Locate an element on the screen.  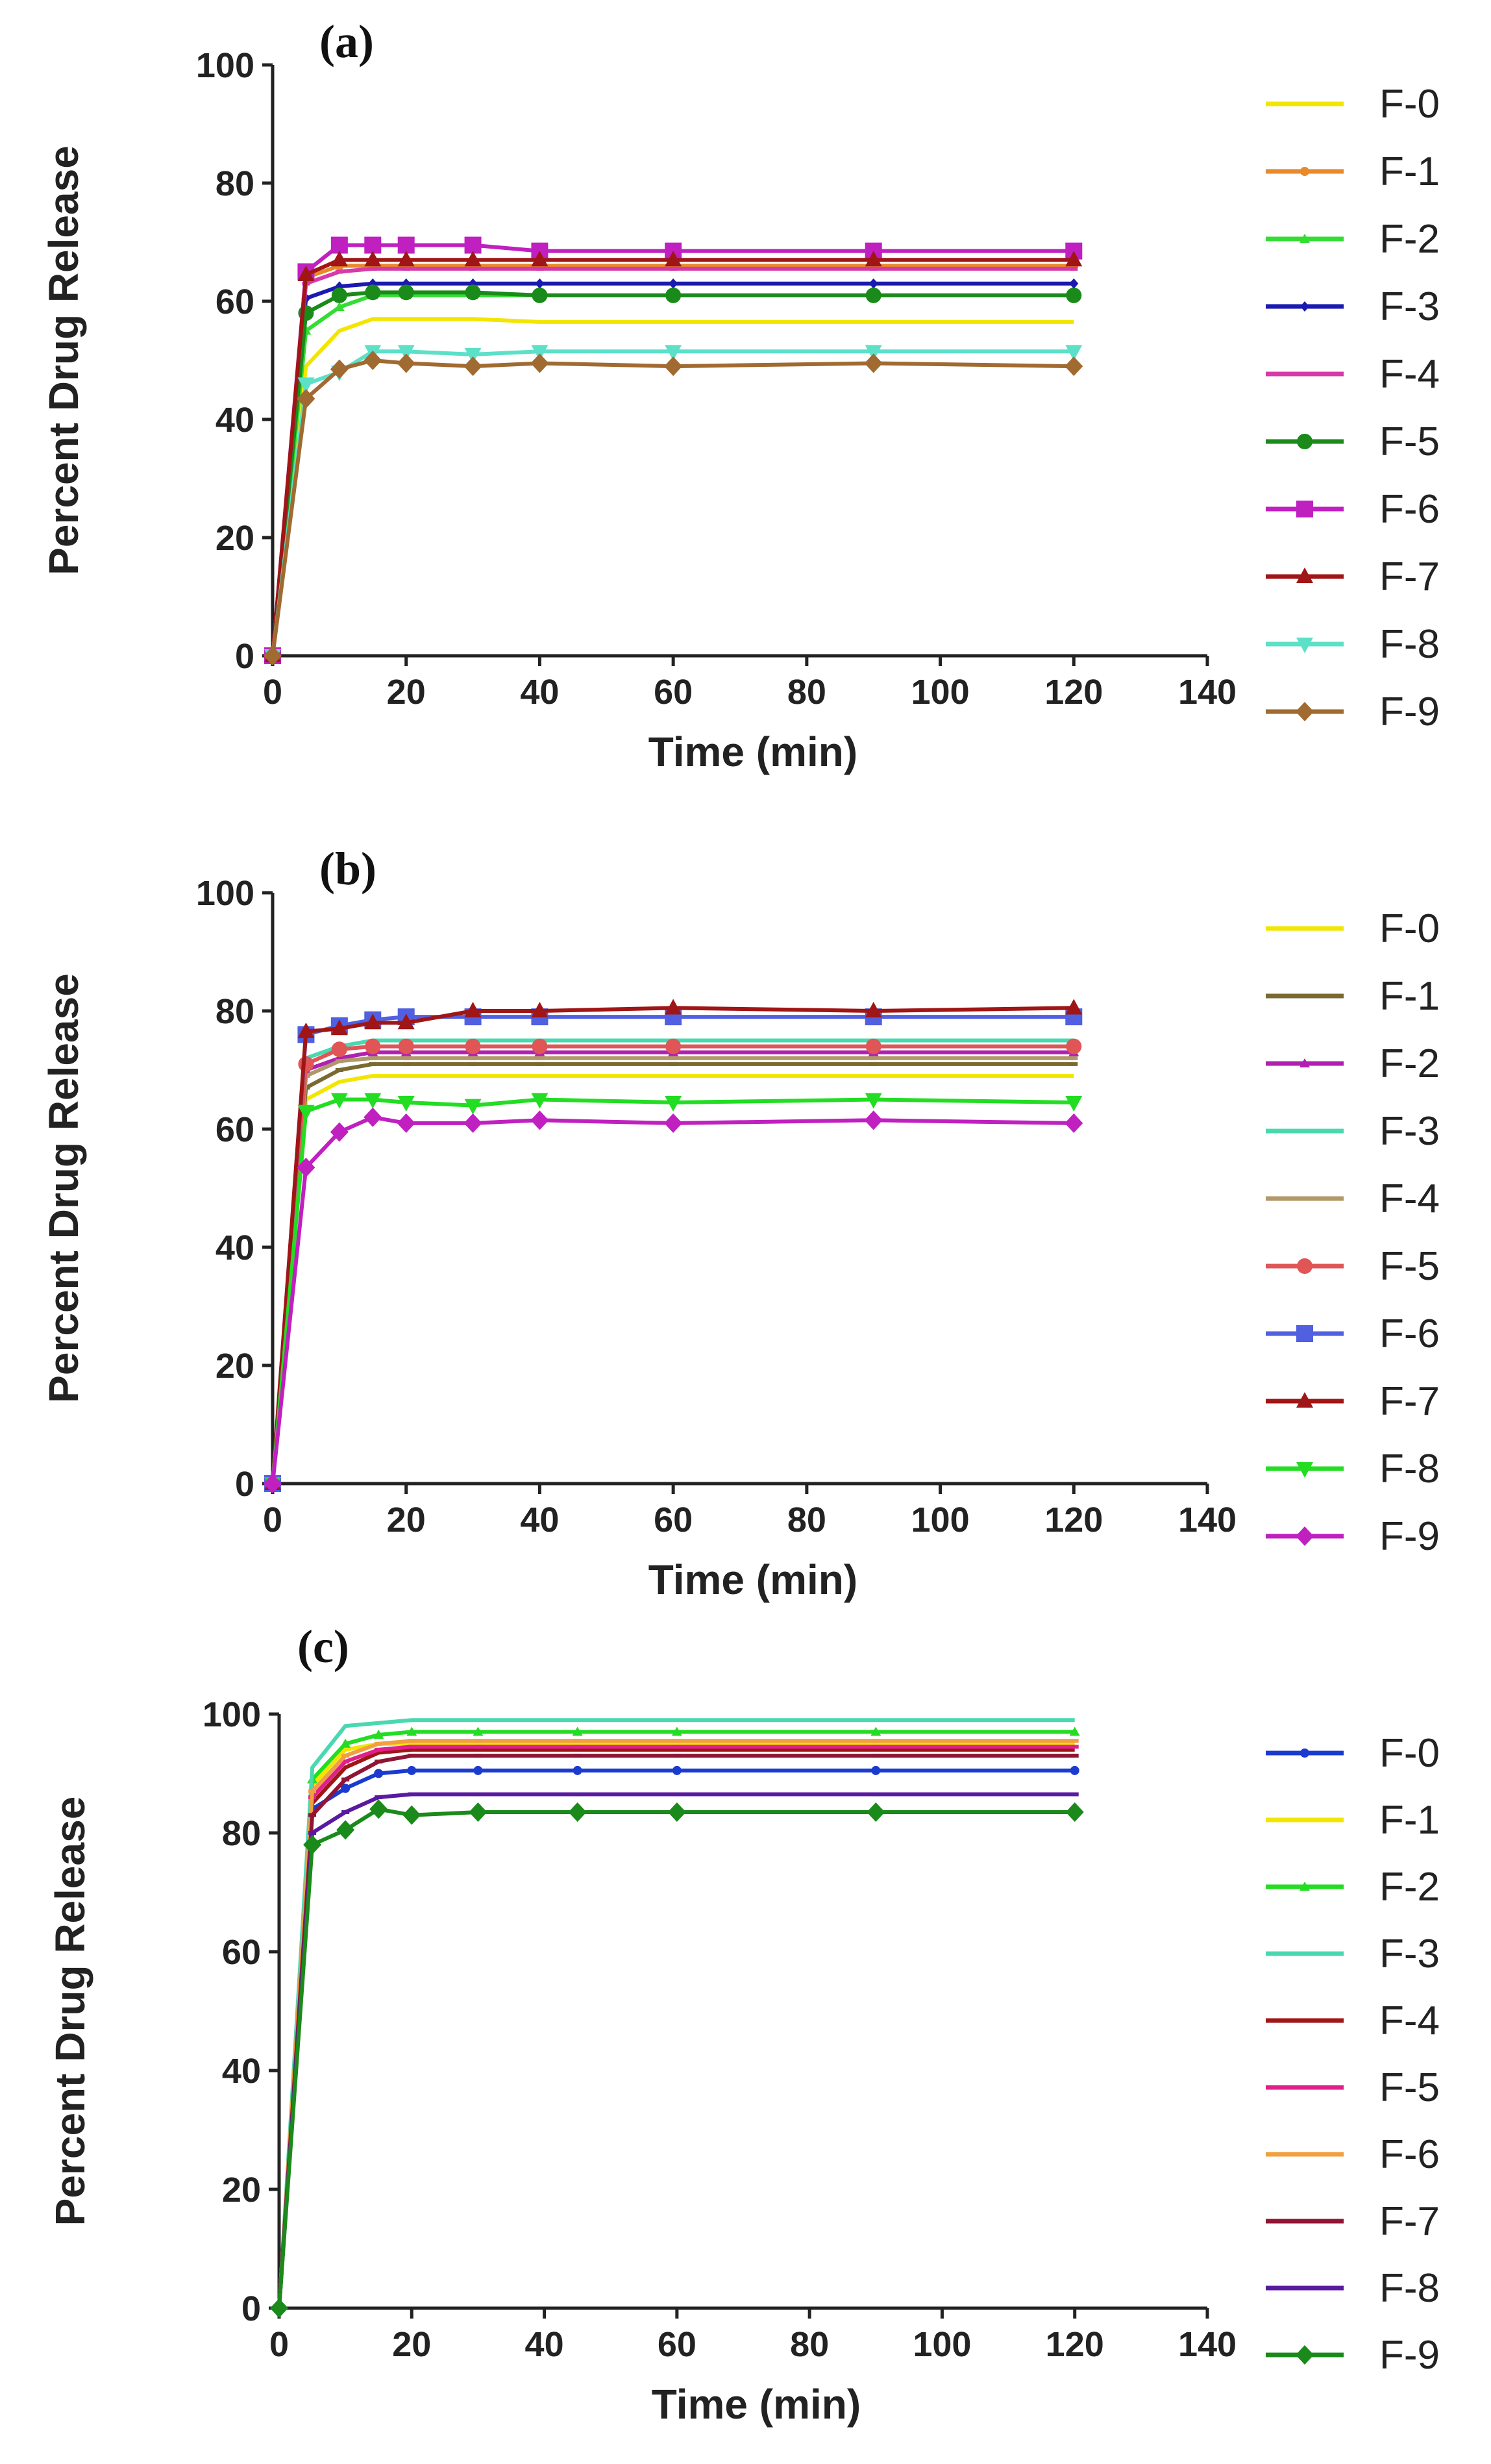
legend-entry: F-0 is located at coordinates (1353, 104).